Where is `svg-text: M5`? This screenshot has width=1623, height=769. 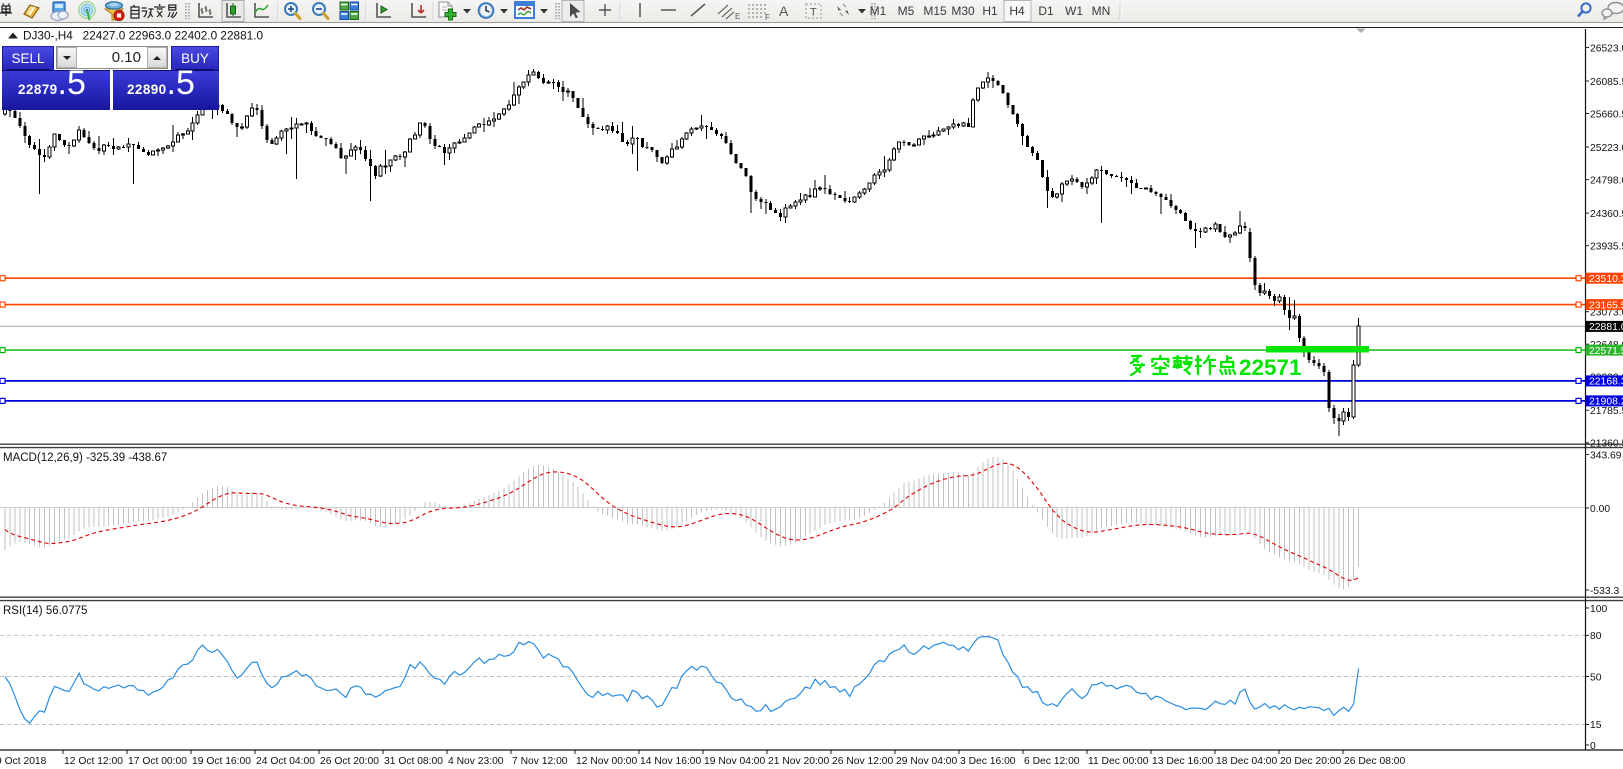
svg-text: M5 is located at coordinates (906, 11).